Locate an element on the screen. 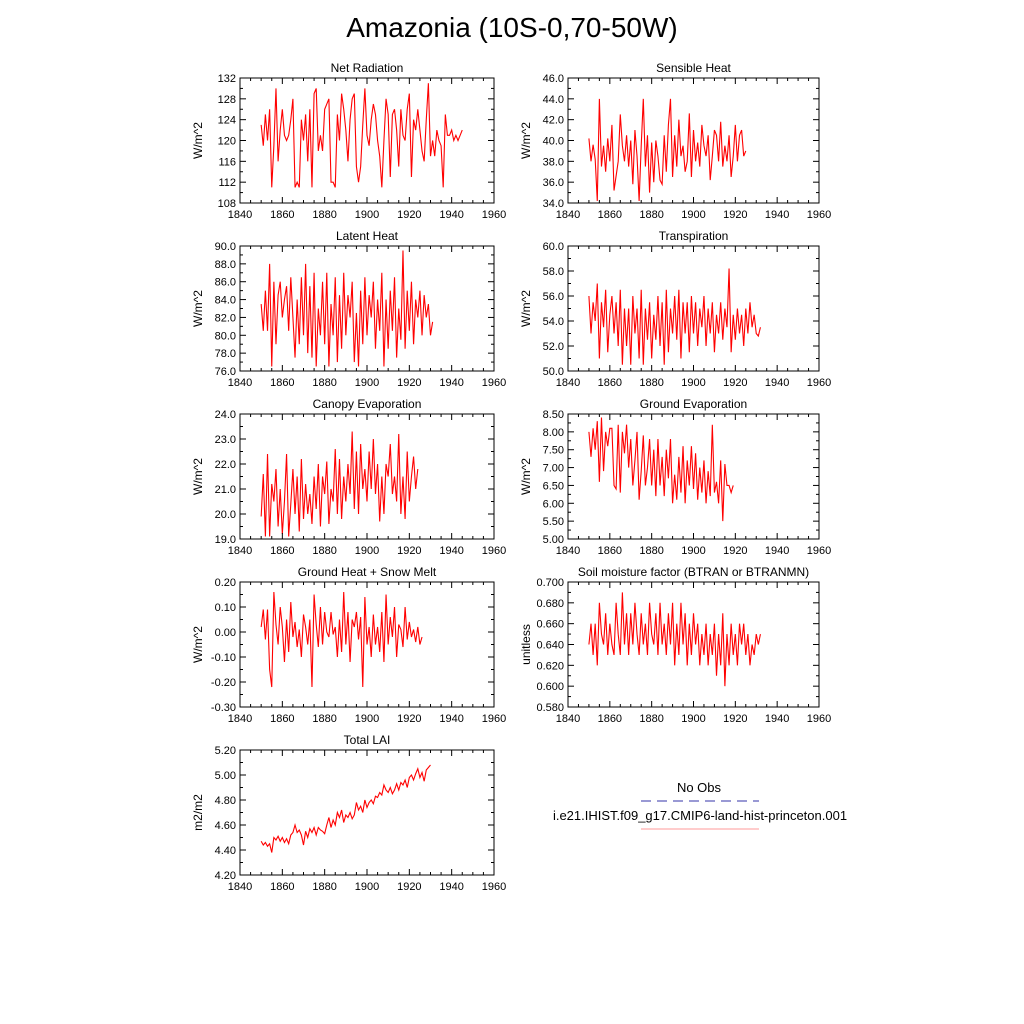  y-tick-label: 0.00 is located at coordinates (225, 633).